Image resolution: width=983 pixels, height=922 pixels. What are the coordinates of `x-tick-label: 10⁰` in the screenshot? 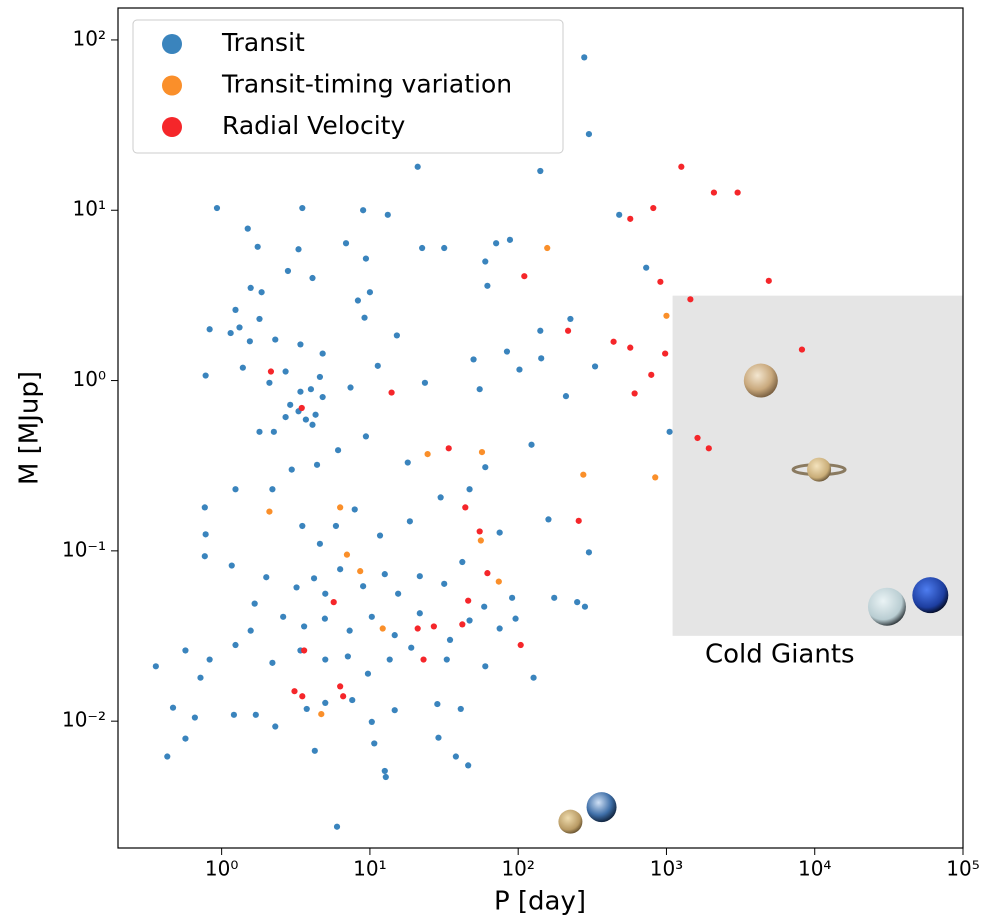 It's located at (221, 869).